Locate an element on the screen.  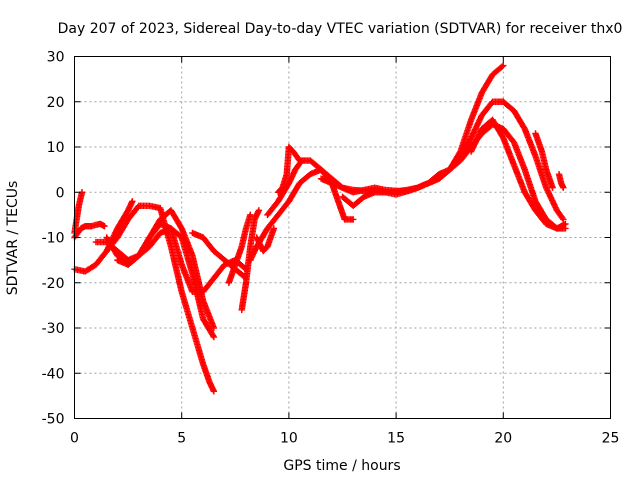
y-tick-label: -40 is located at coordinates (53, 374).